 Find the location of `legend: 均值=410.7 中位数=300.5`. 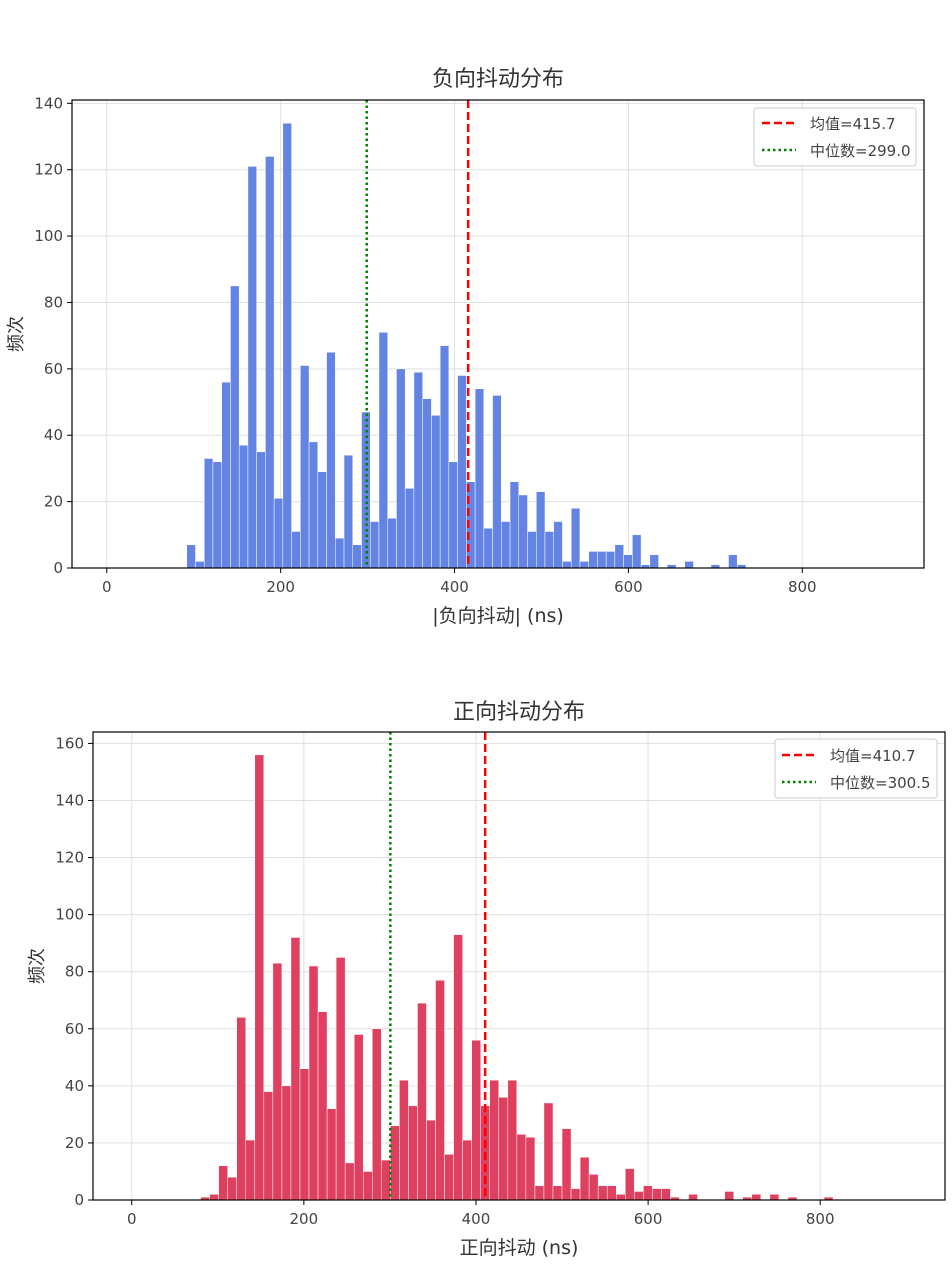

legend: 均值=410.7 中位数=300.5 is located at coordinates (856, 768).